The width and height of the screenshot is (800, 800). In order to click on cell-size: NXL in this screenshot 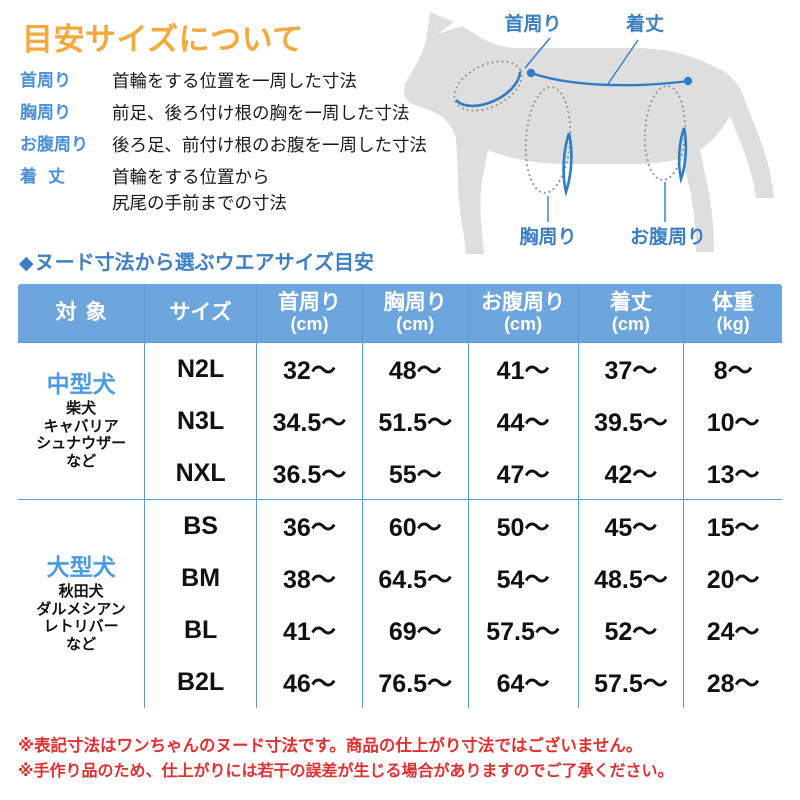, I will do `click(201, 473)`.